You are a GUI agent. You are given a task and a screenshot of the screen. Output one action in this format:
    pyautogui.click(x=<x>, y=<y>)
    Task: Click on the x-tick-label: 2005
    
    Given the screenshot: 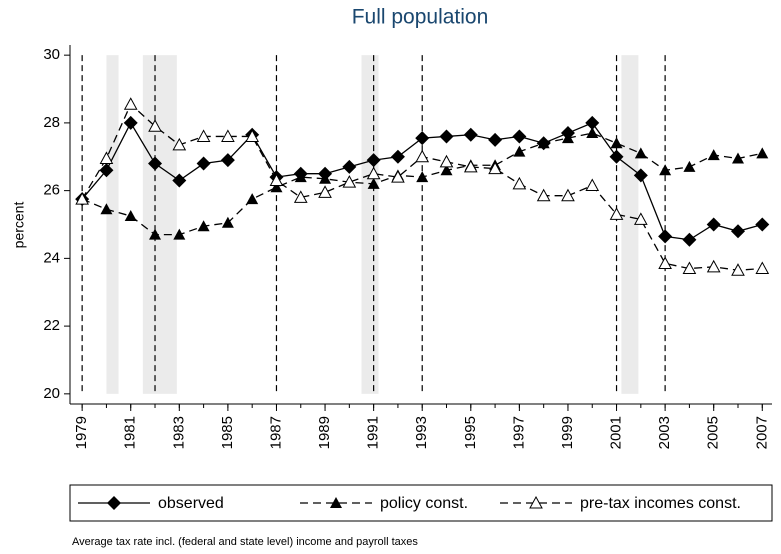 What is the action you would take?
    pyautogui.click(x=713, y=432)
    